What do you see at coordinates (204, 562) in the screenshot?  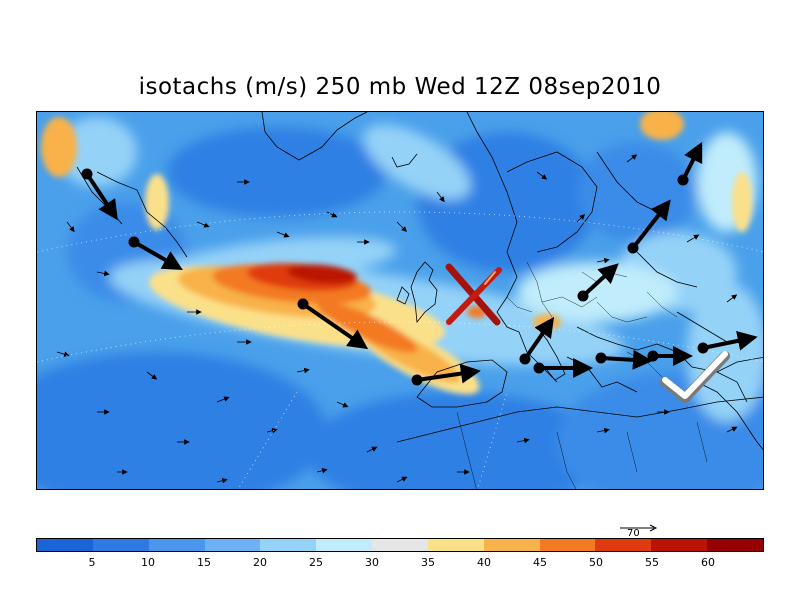 I see `colorbar-tick-label: 15` at bounding box center [204, 562].